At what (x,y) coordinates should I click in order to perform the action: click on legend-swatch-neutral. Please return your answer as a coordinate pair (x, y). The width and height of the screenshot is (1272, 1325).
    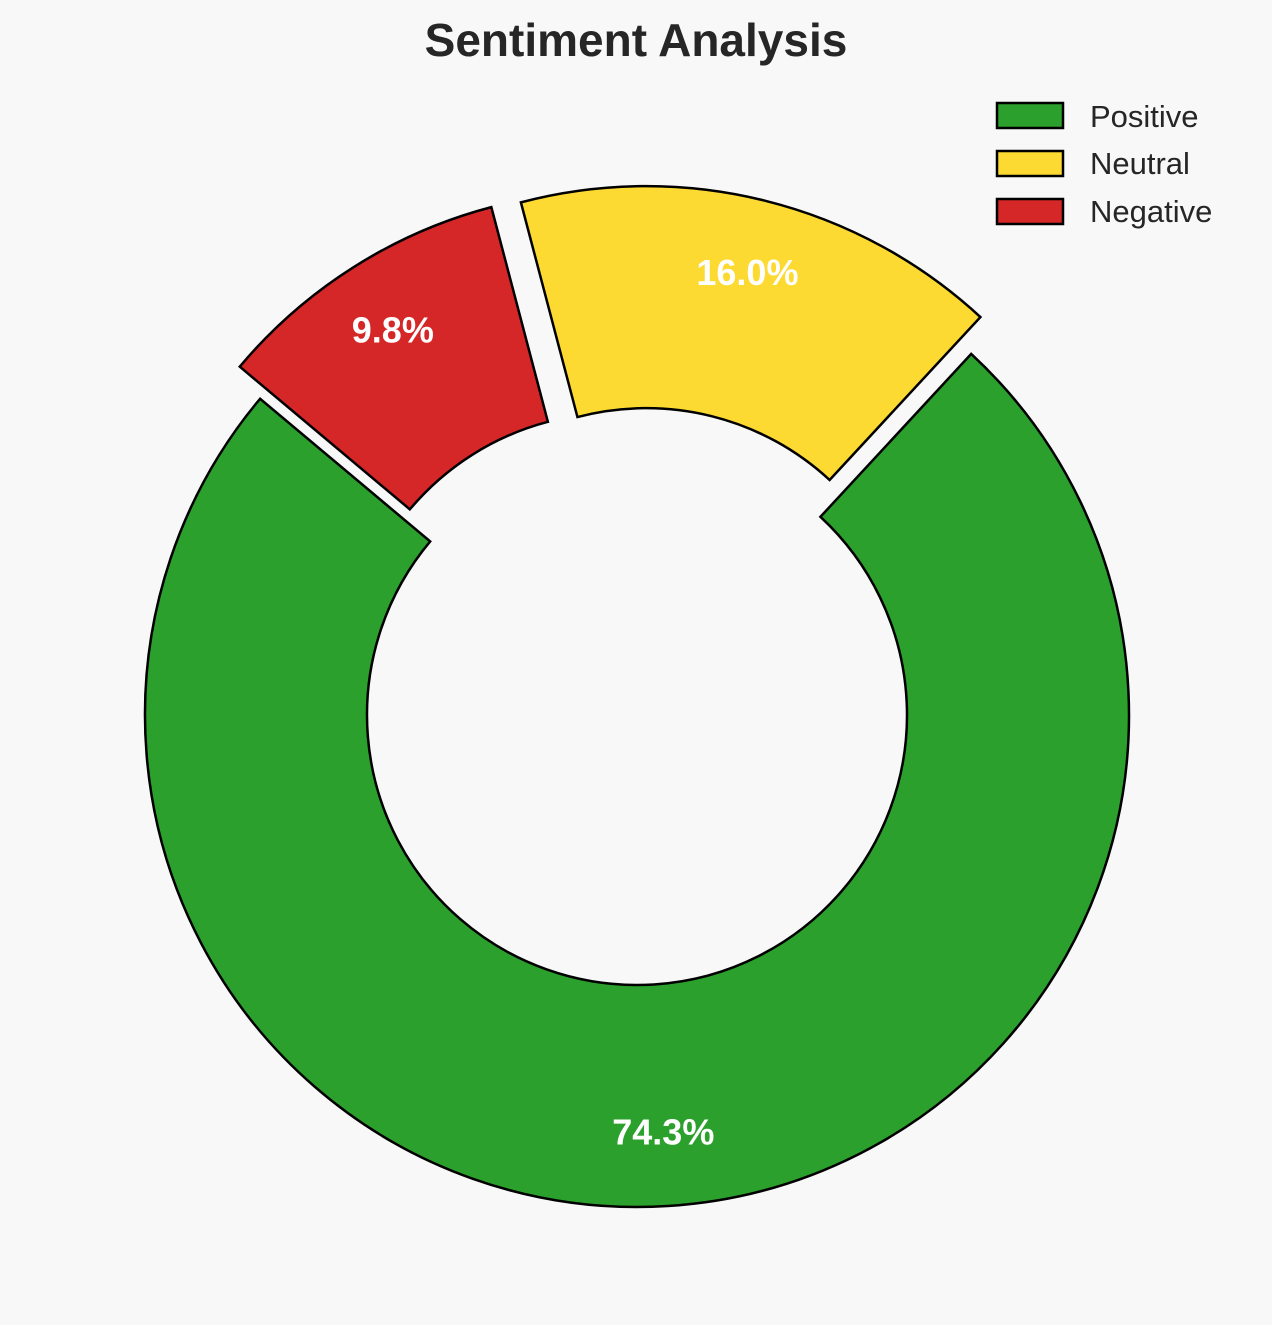
    Looking at the image, I should click on (1030, 163).